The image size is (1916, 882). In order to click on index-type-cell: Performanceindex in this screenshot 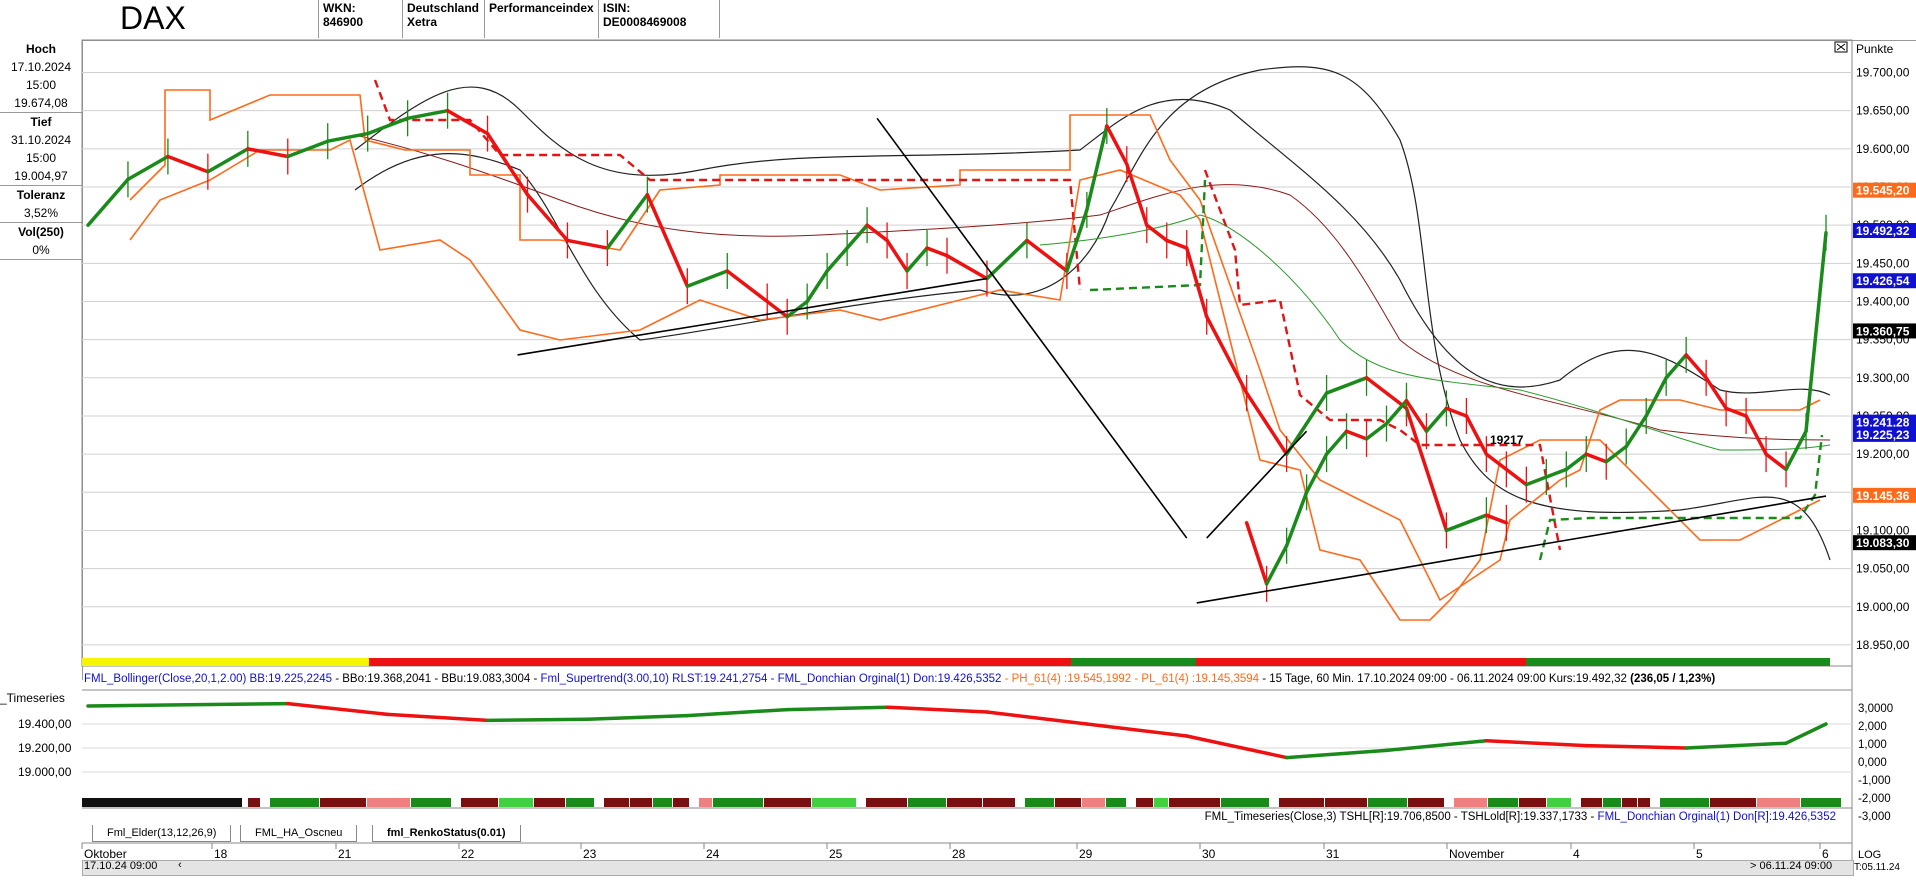, I will do `click(541, 19)`.